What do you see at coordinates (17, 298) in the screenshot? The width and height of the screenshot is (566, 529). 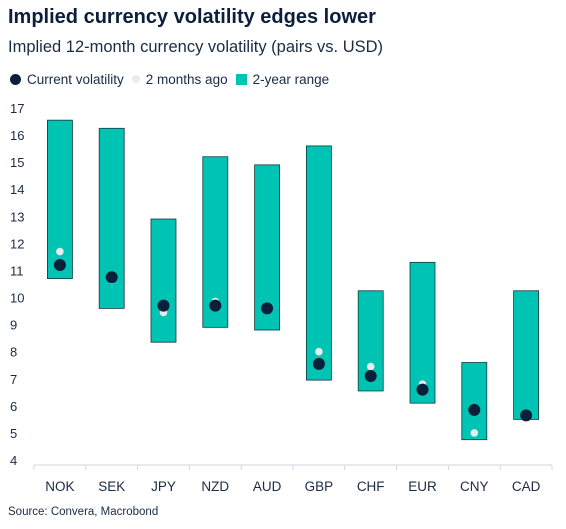 I see `y-tick-label: 10` at bounding box center [17, 298].